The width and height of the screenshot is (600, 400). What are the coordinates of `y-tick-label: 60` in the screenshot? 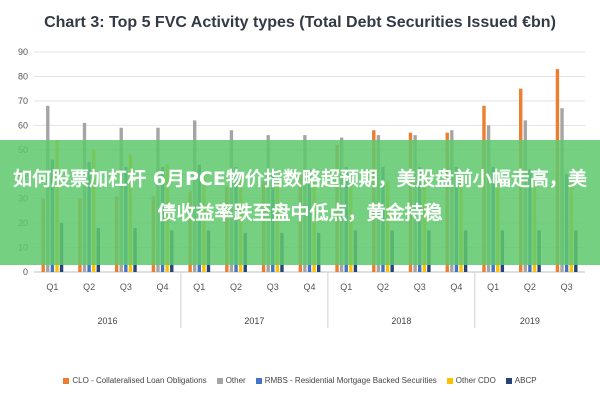 It's located at (23, 125).